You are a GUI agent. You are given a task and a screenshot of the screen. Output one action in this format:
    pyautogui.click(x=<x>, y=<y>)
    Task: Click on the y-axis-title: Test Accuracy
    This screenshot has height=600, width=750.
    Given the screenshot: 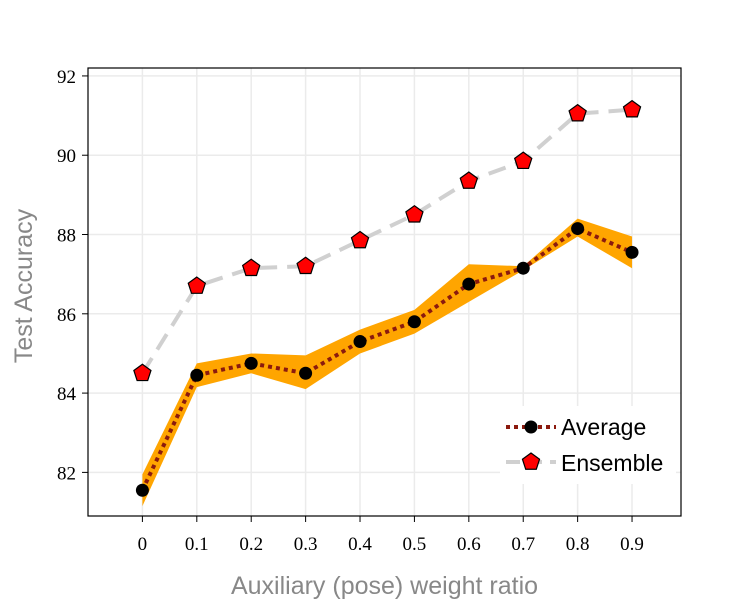 What is the action you would take?
    pyautogui.click(x=24, y=285)
    